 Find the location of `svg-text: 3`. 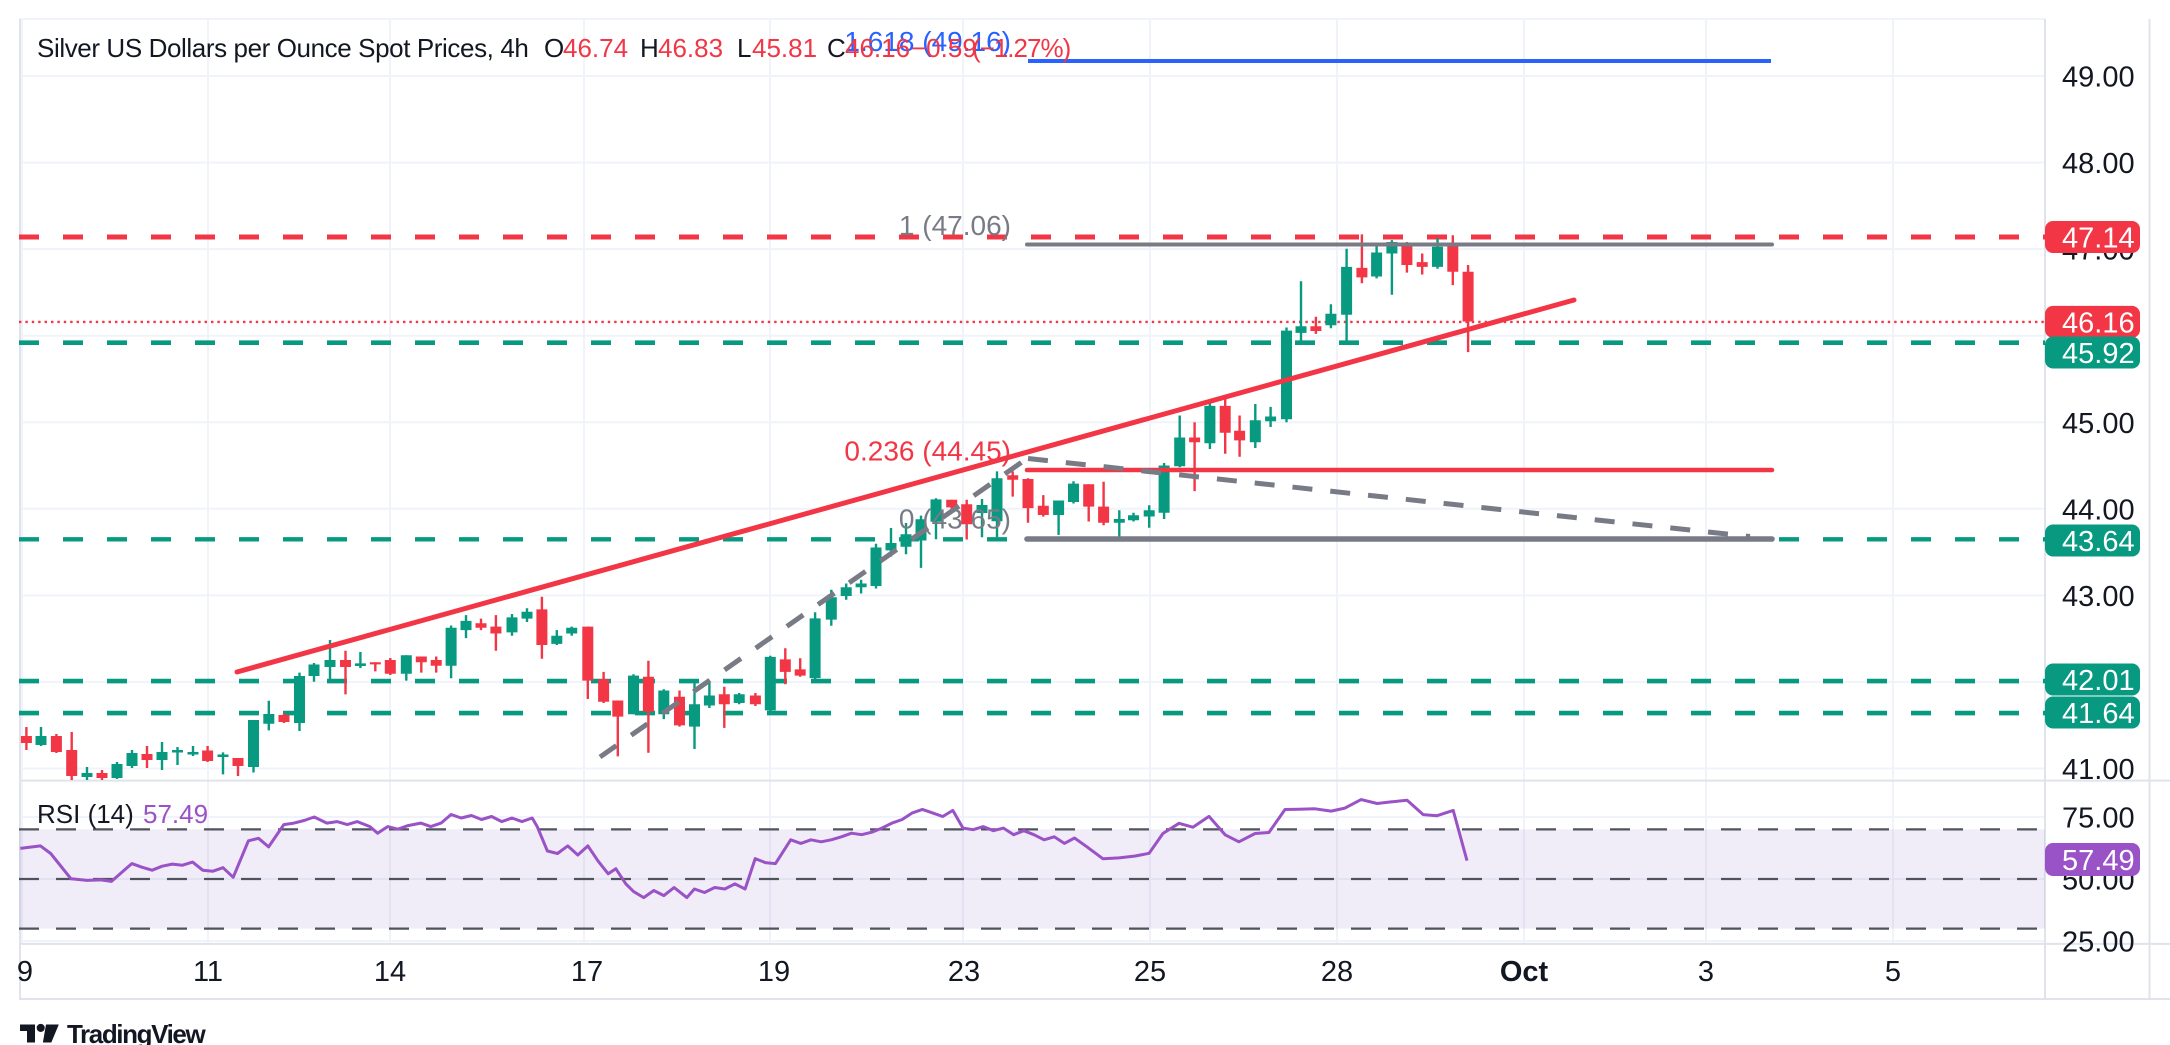

svg-text: 3 is located at coordinates (1706, 972).